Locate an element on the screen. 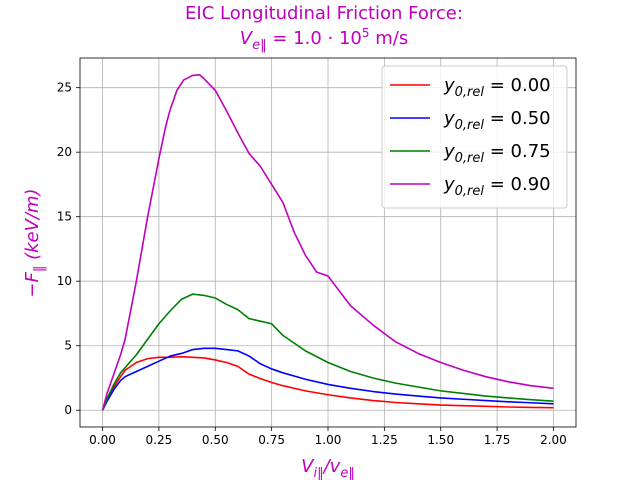 This screenshot has height=480, width=640. chart-title-line2: Ve‖ = 1.0 · 105 m/s is located at coordinates (324, 39).